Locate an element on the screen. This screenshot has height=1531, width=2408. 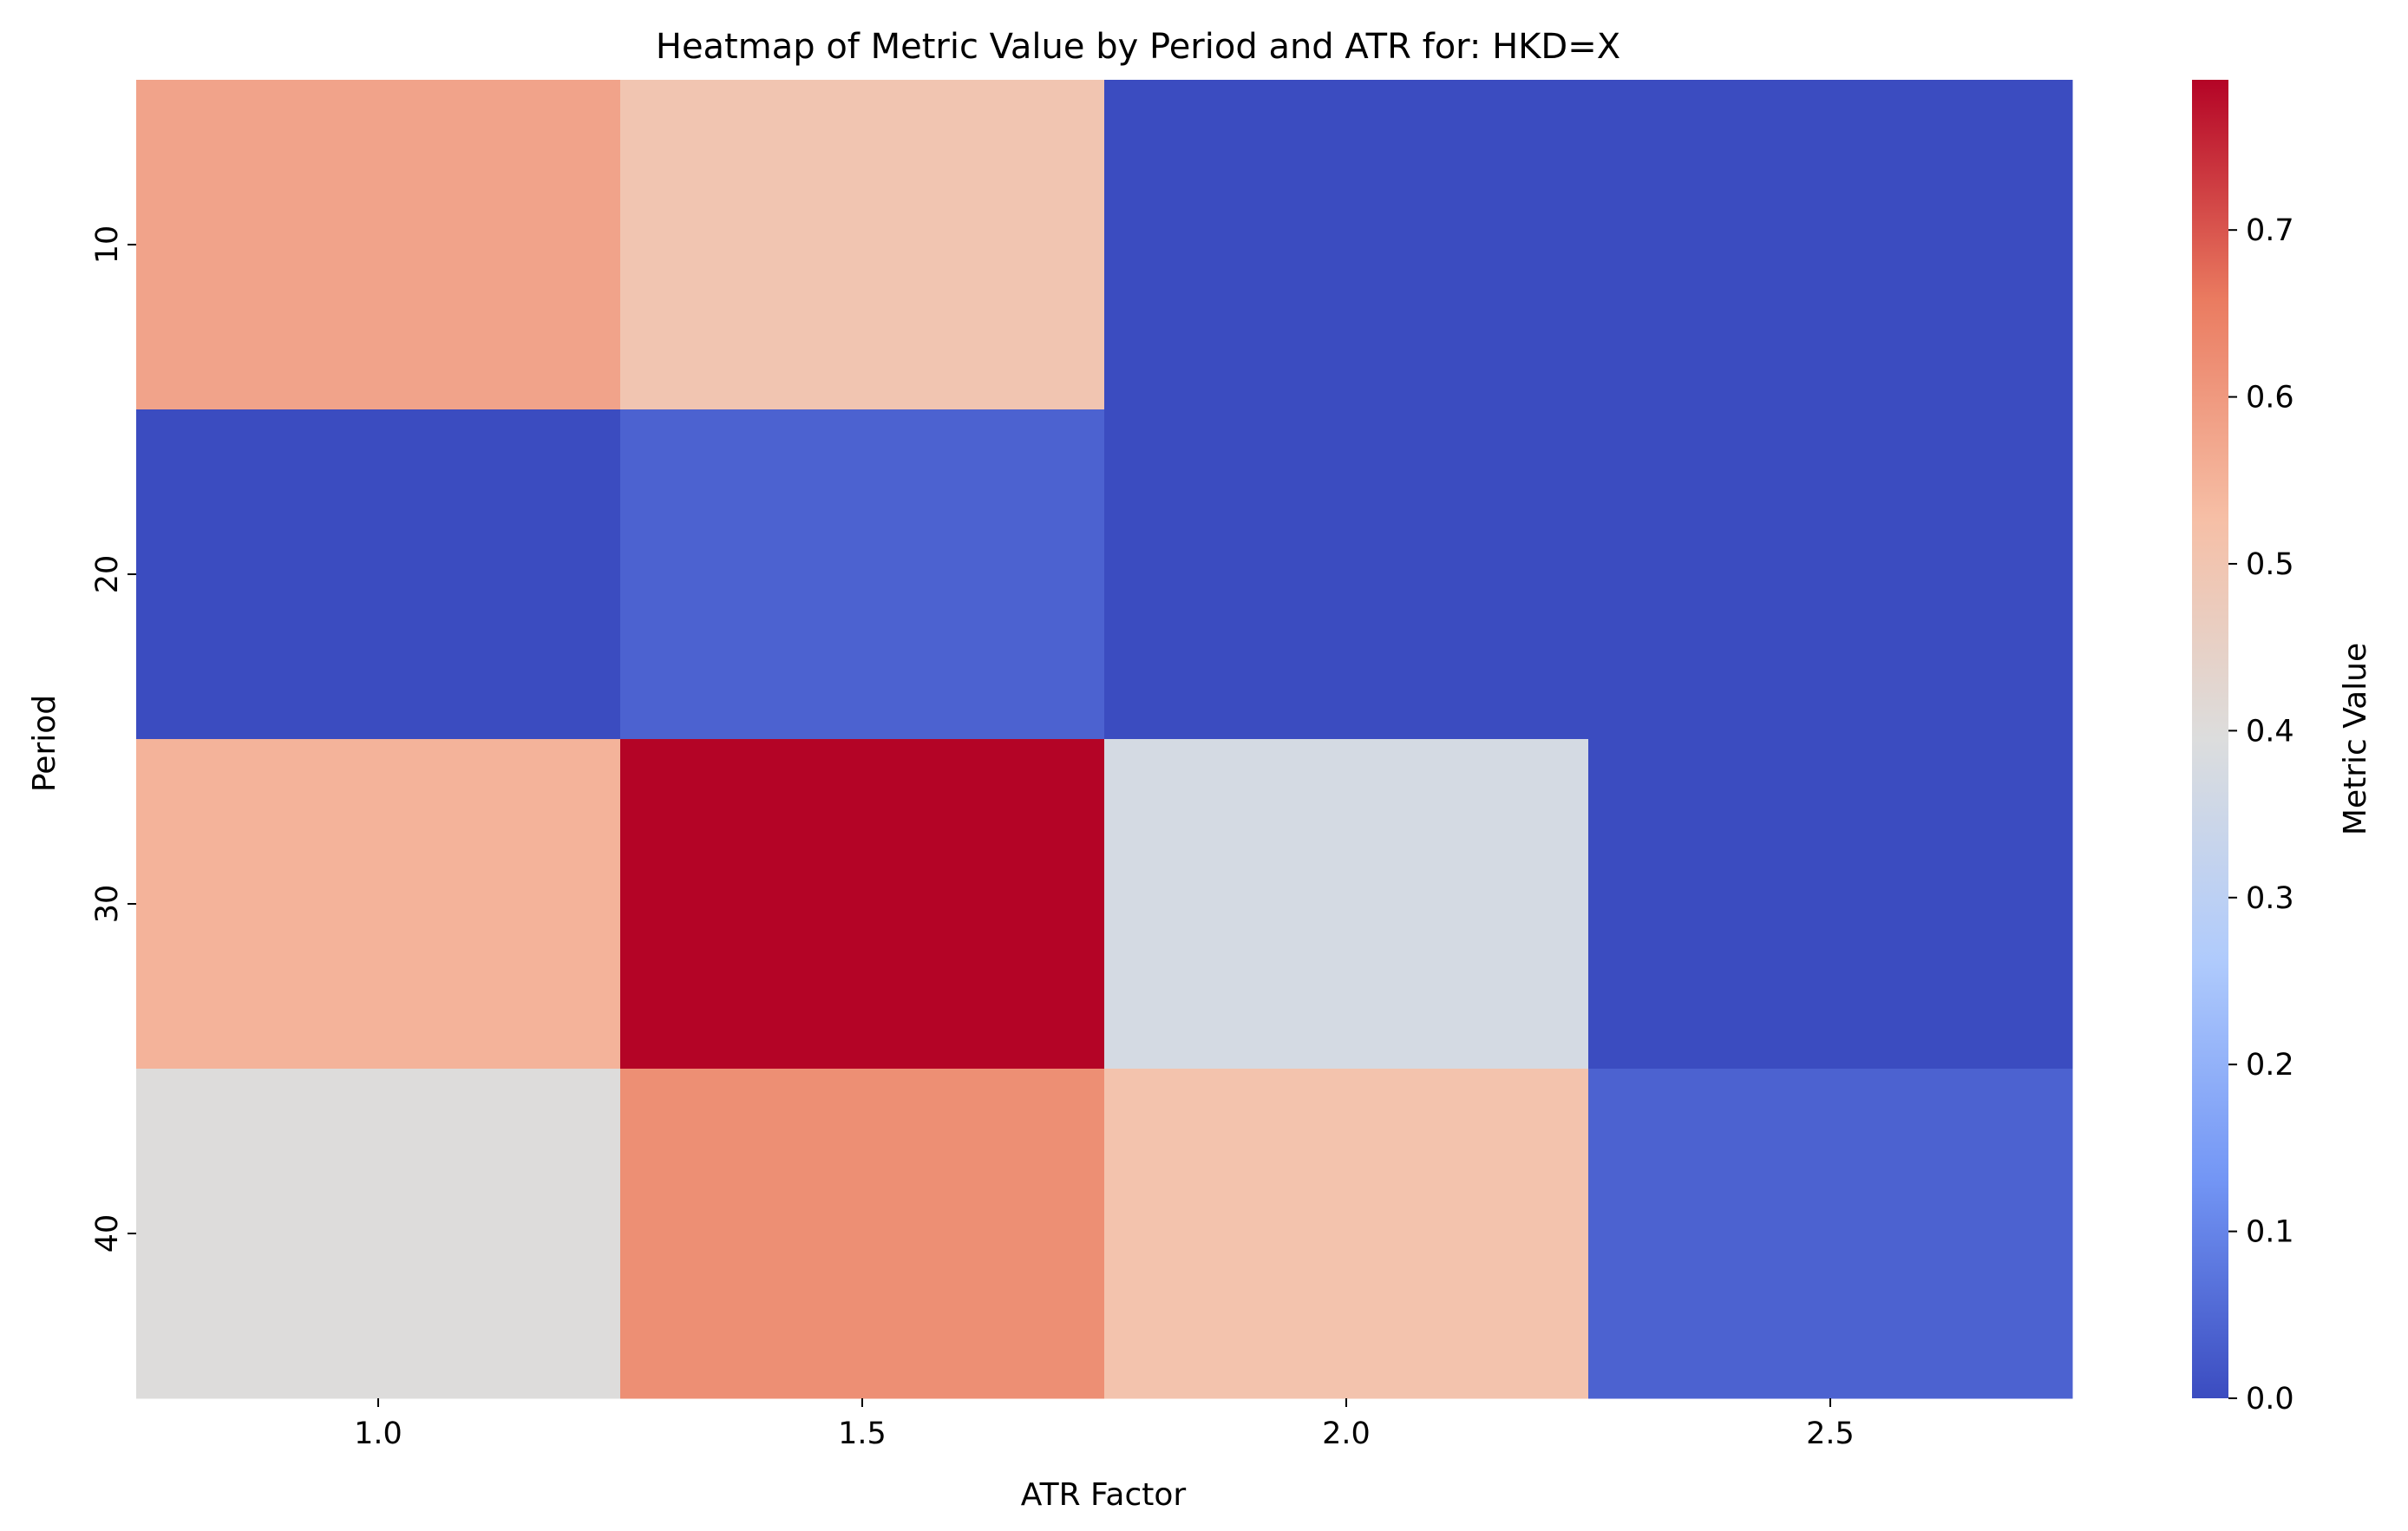
x-axis: 1.0 1.5 2.0 2.5 is located at coordinates (1104, 1424).